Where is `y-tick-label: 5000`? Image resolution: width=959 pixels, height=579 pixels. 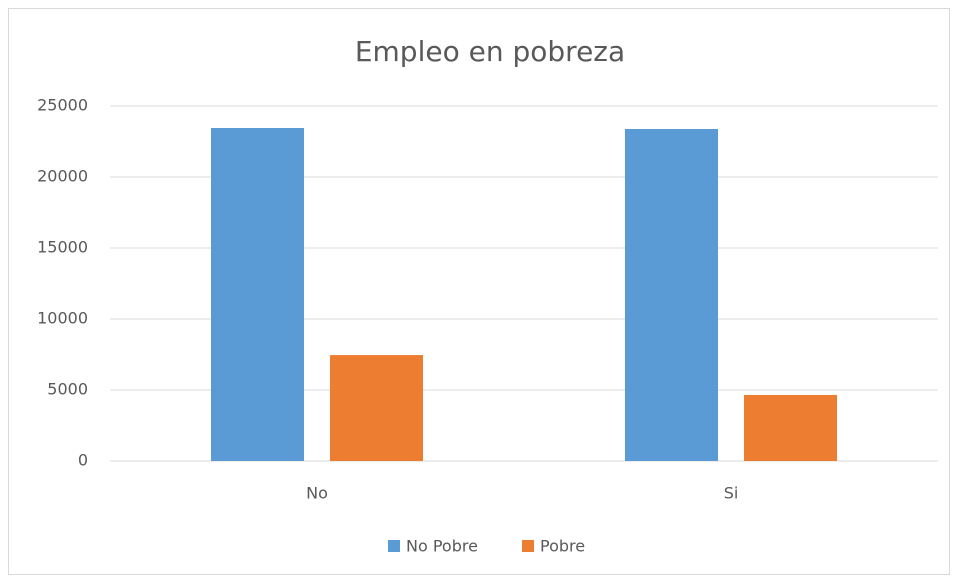
y-tick-label: 5000 is located at coordinates (67, 389).